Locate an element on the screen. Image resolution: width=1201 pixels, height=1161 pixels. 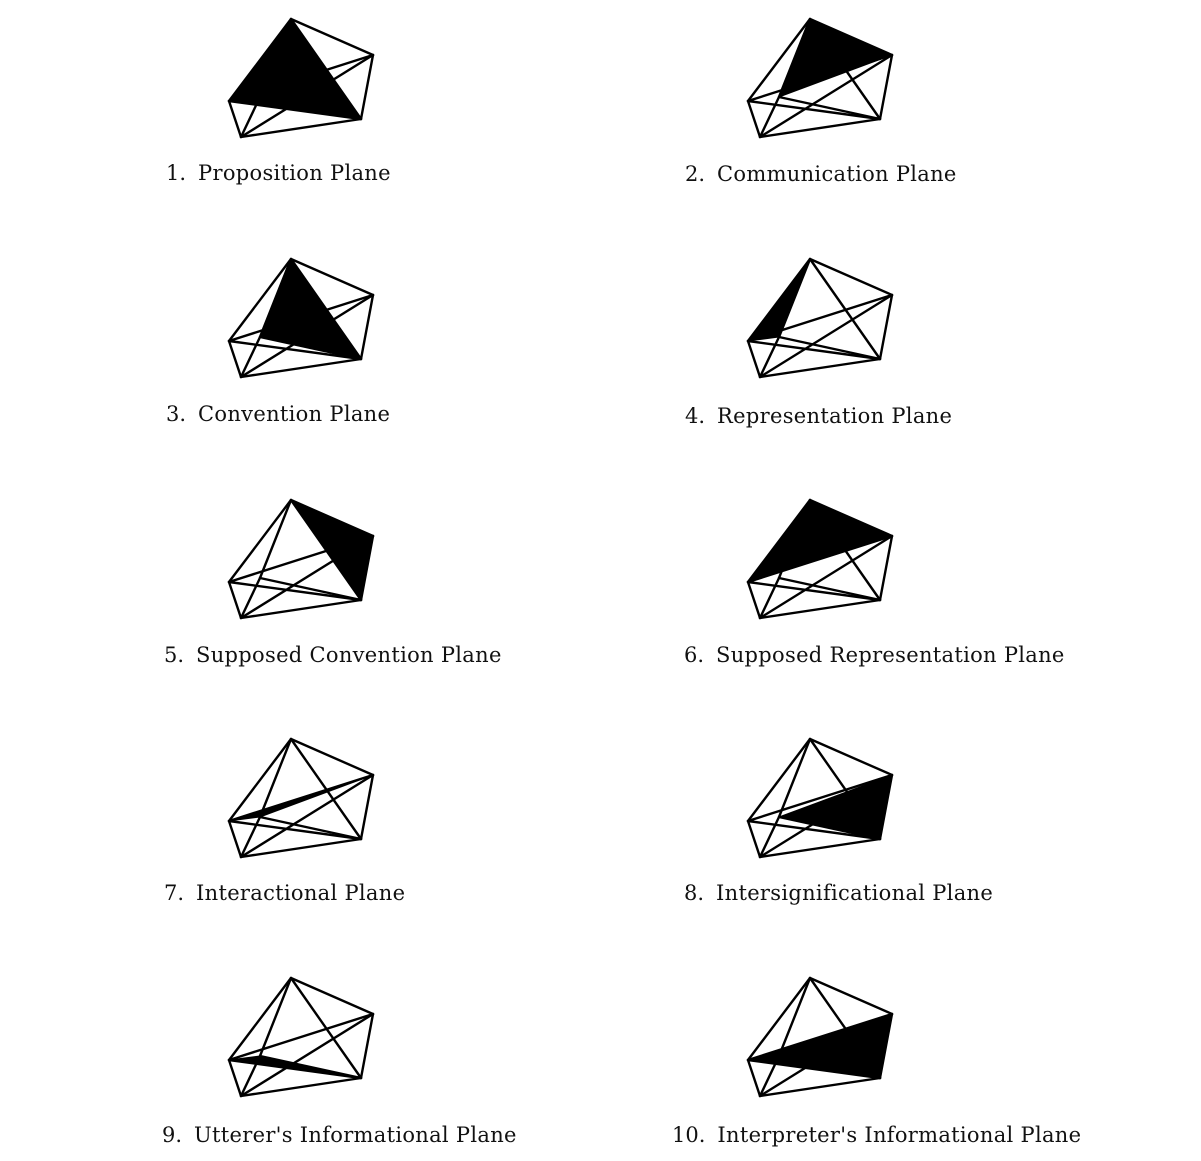
caption-label: Interpreter's Informational Plane is located at coordinates (899, 1135).